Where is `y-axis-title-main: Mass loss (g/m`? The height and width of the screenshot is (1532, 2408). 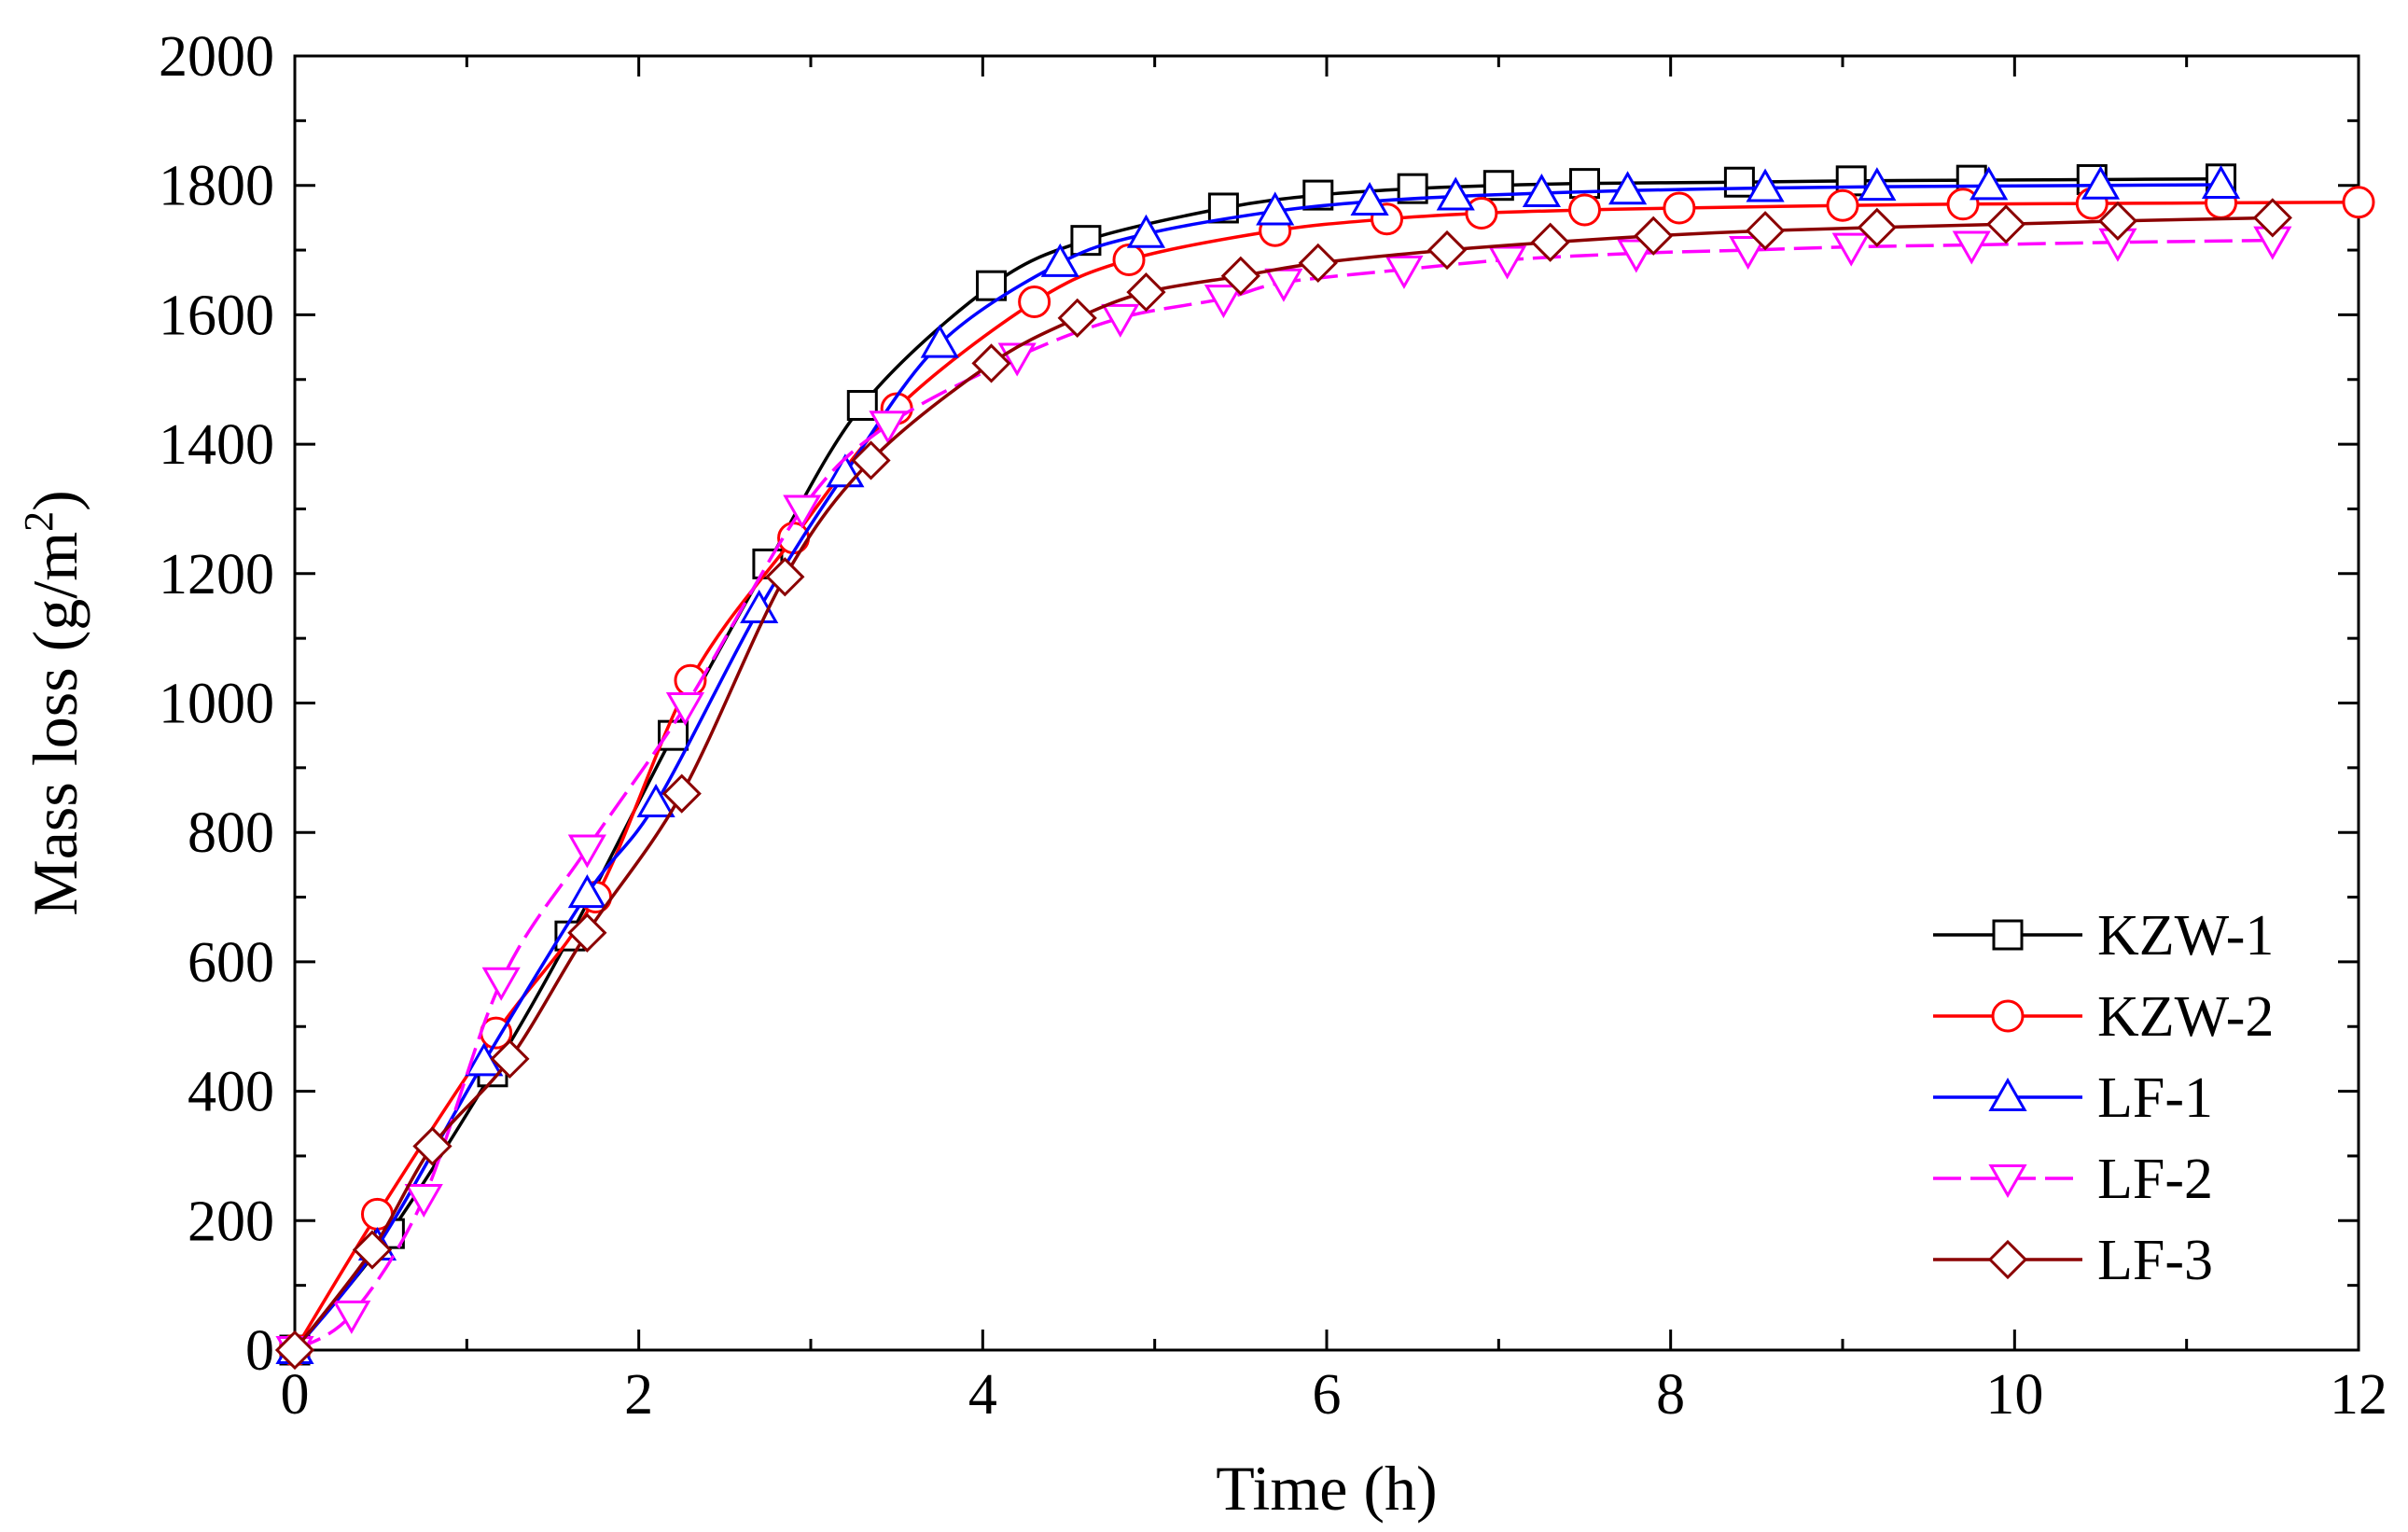 y-axis-title-main: Mass loss (g/m is located at coordinates (55, 724).